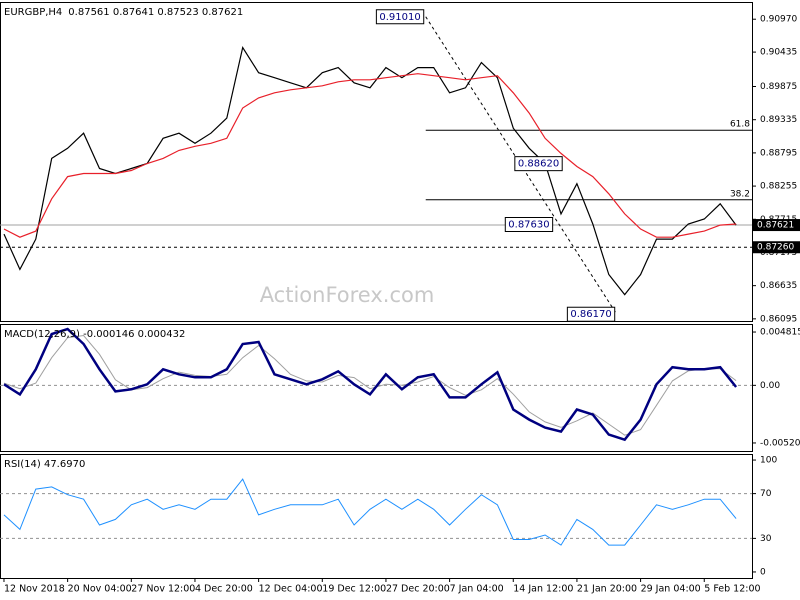 The image size is (800, 600). I want to click on x-tick-label: 14 Jan 12:00, so click(543, 589).